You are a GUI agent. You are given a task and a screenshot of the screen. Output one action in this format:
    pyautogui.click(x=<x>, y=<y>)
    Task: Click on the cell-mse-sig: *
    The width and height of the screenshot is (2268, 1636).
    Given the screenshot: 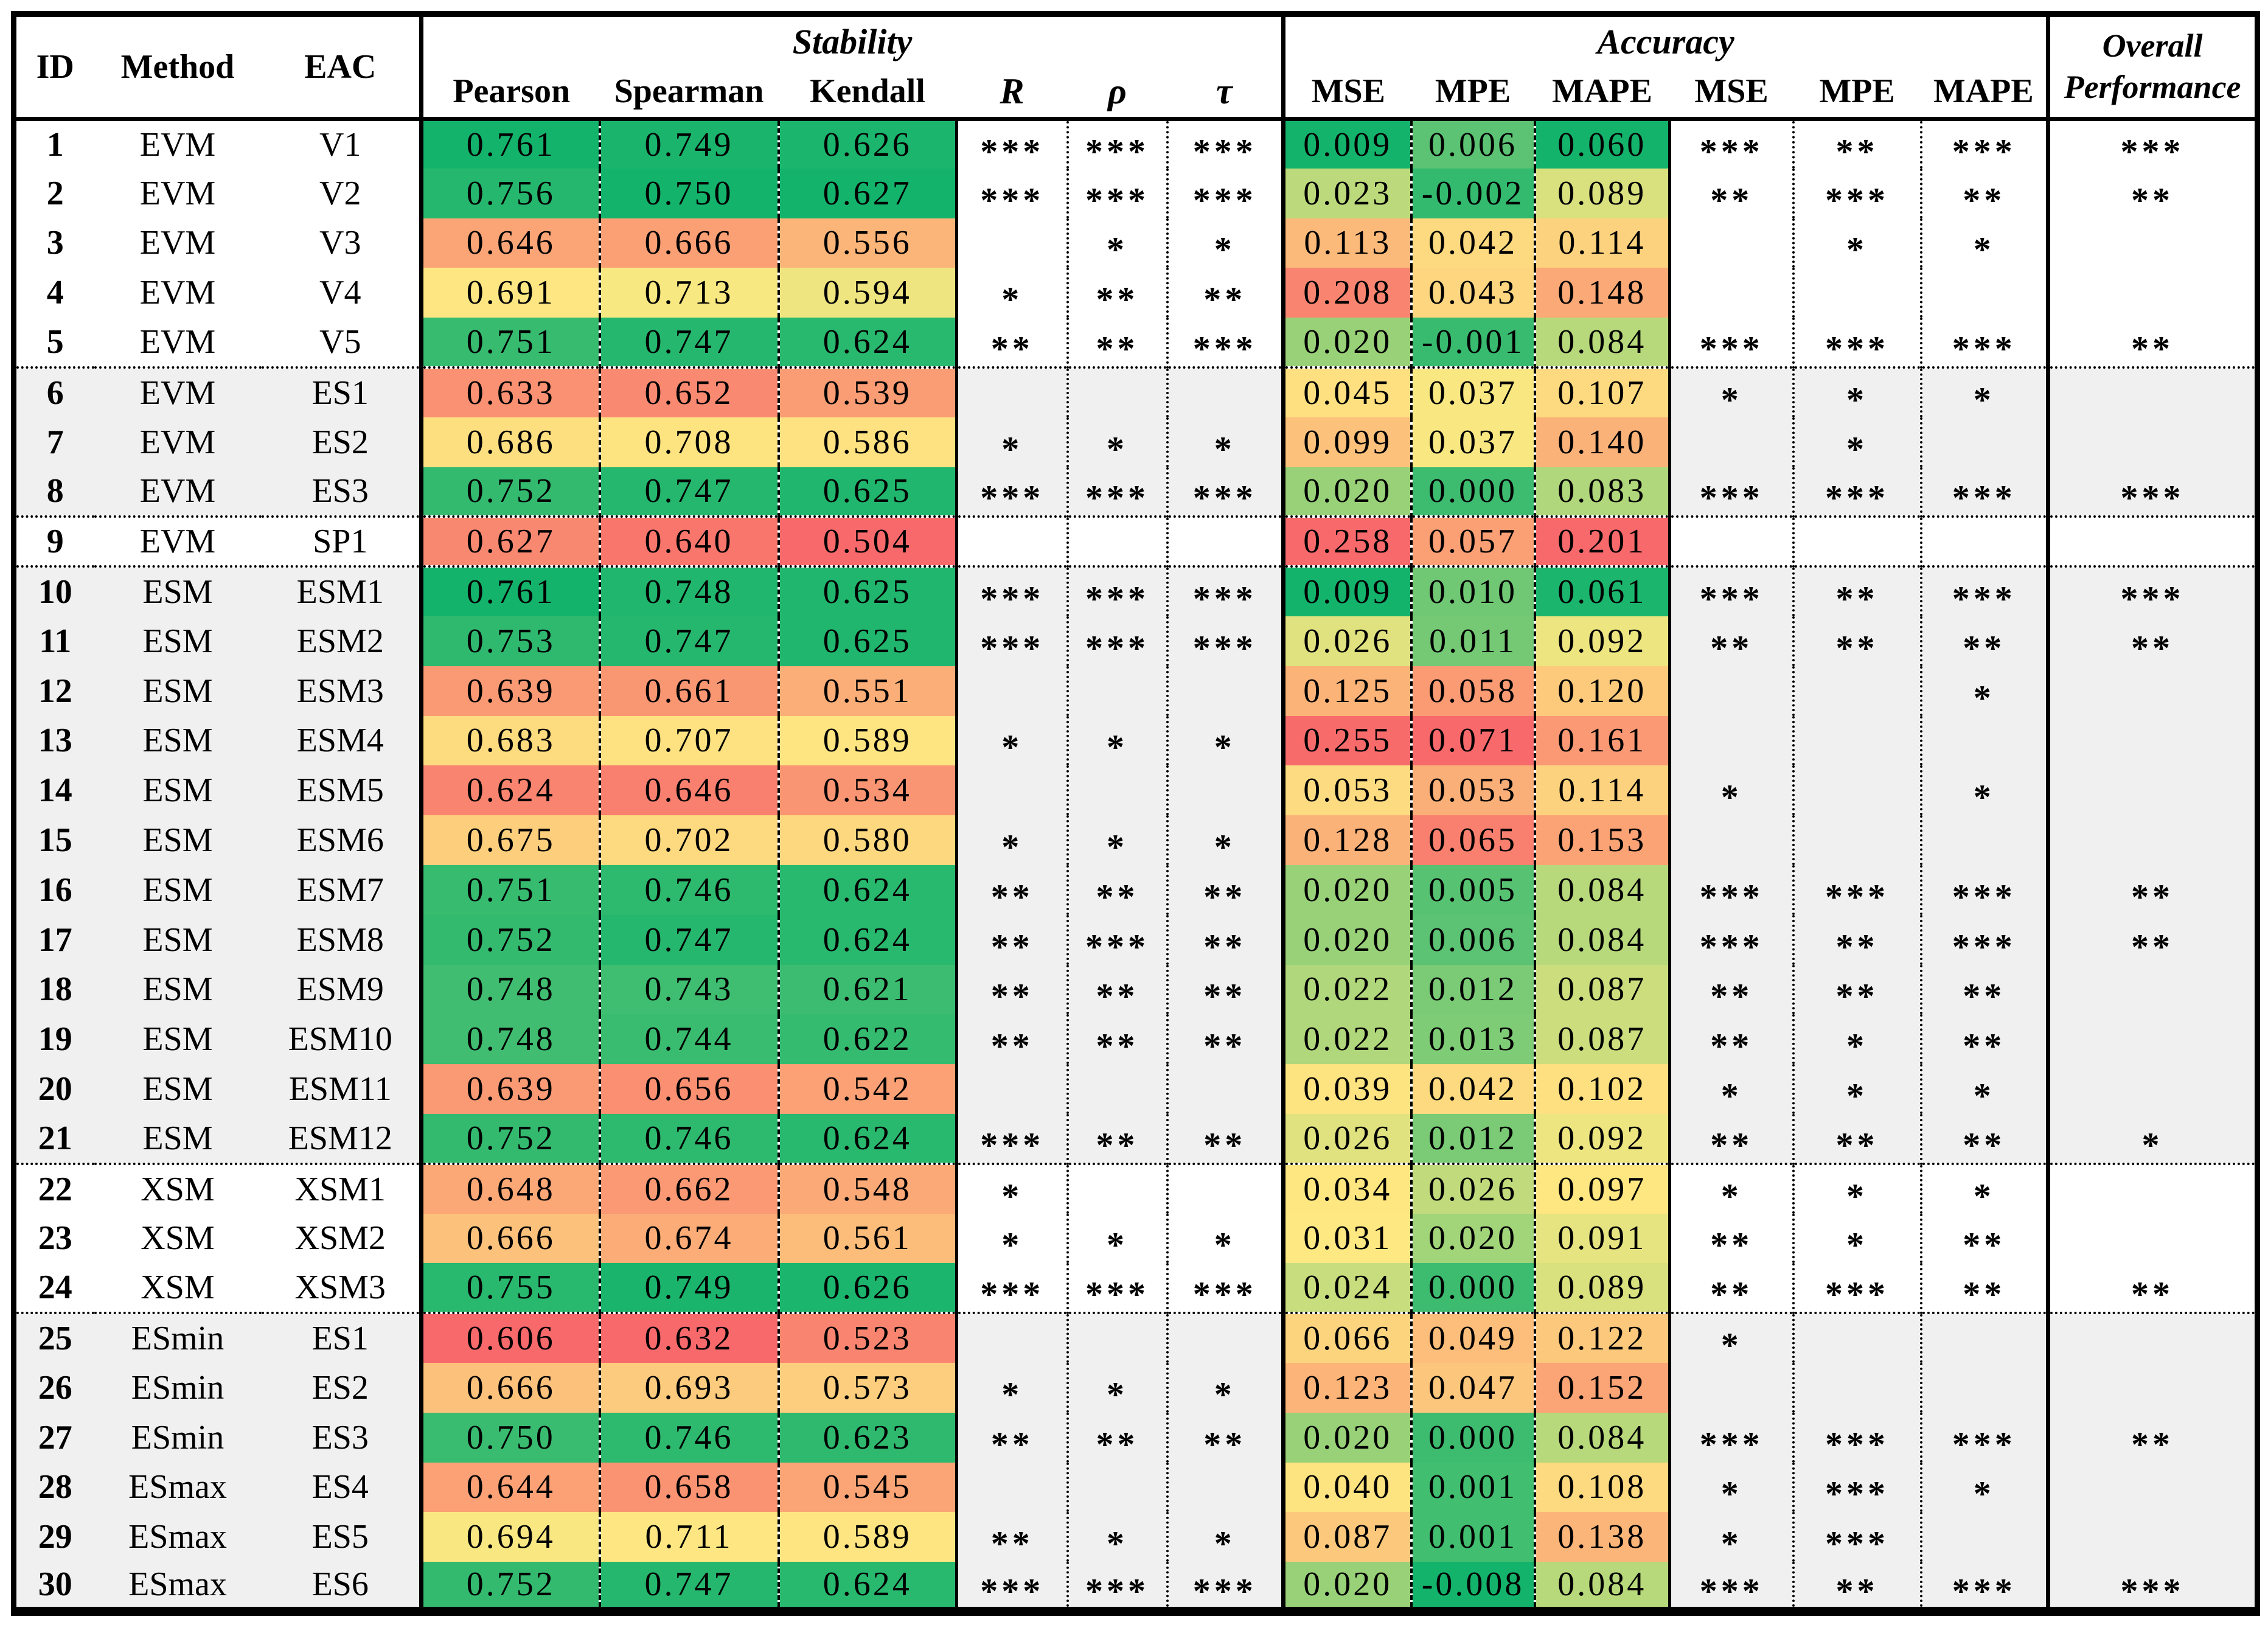 What is the action you would take?
    pyautogui.click(x=1730, y=1188)
    